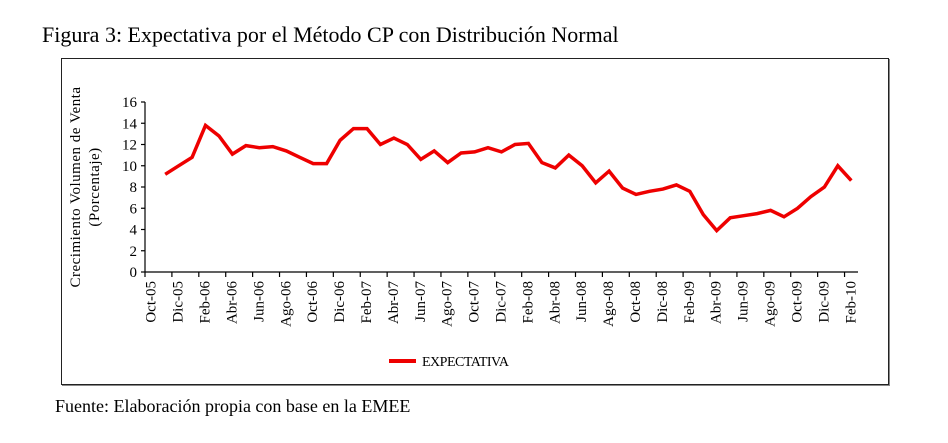 Image resolution: width=948 pixels, height=443 pixels. Describe the element at coordinates (232, 303) in the screenshot. I see `x-tick-label: Abr-06` at that location.